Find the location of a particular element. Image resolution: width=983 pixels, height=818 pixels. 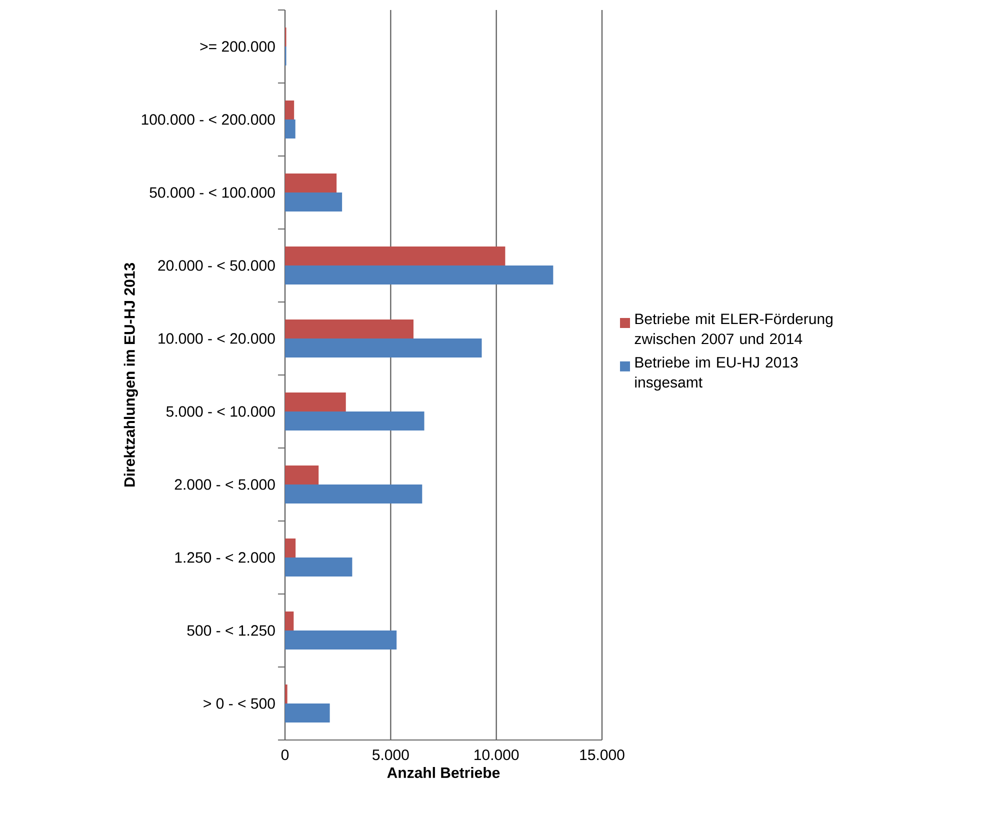

y-tick-label: 20.000 - < 50.000 is located at coordinates (216, 265).